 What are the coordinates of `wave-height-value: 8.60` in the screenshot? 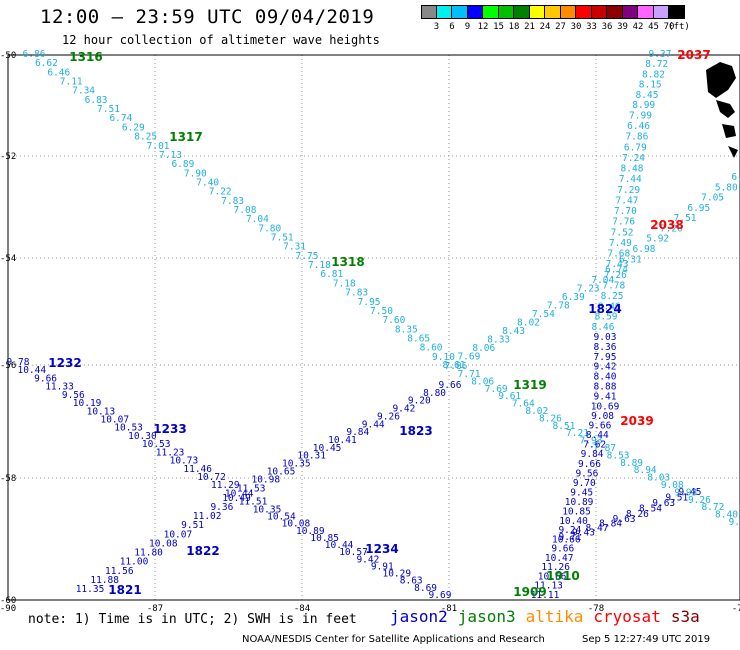 It's located at (431, 348).